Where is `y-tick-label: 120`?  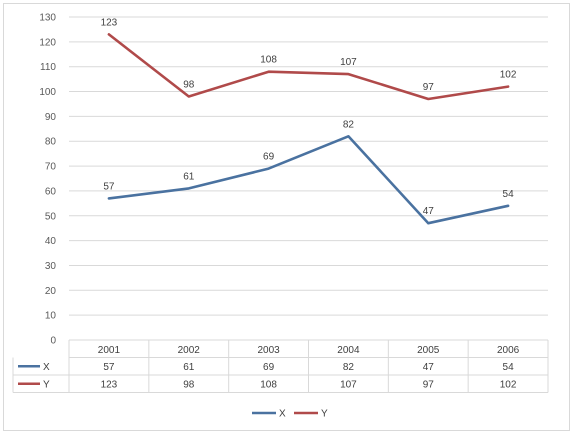
y-tick-label: 120 is located at coordinates (47, 42).